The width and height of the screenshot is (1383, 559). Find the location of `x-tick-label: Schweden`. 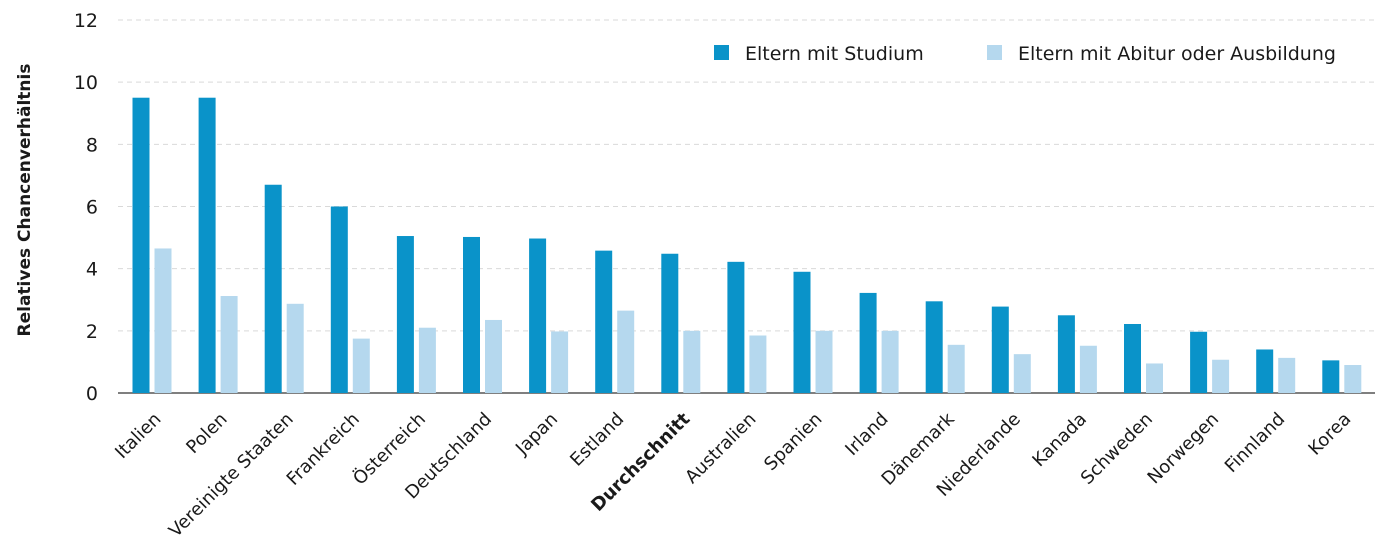

x-tick-label: Schweden is located at coordinates (1117, 449).